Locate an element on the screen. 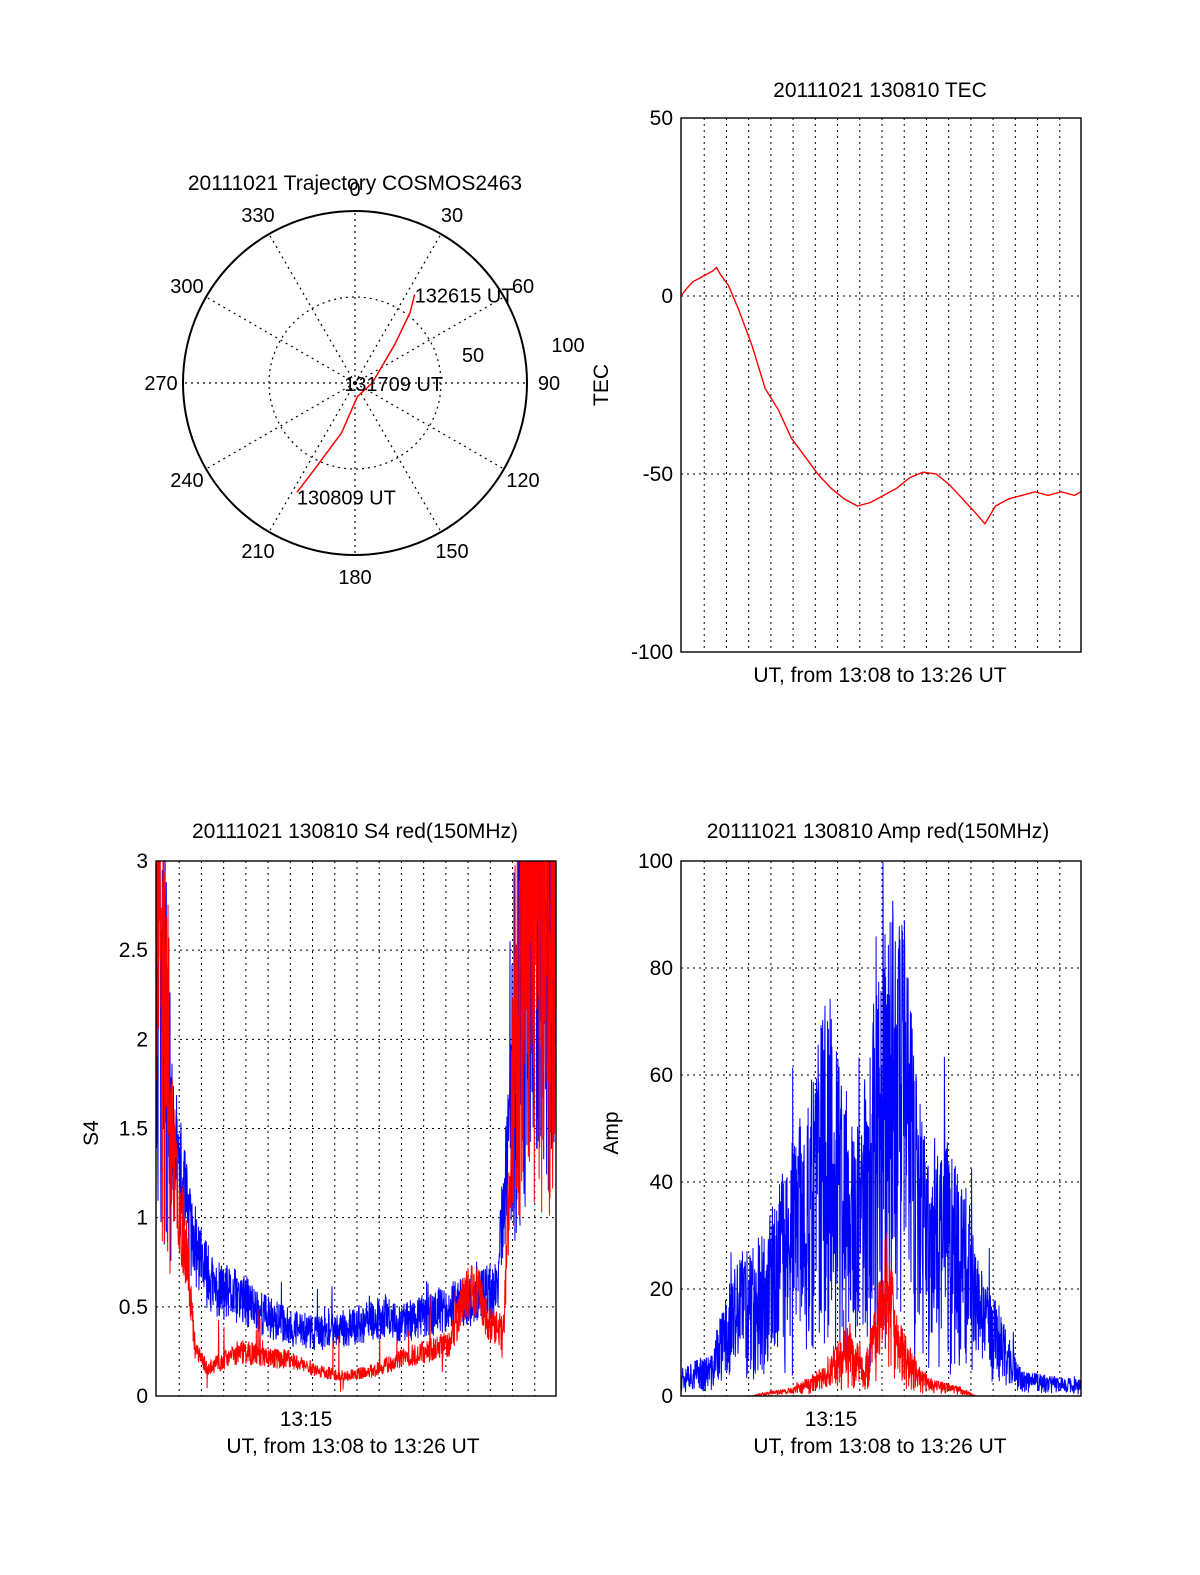  ytick-label: 2 is located at coordinates (142, 1039).